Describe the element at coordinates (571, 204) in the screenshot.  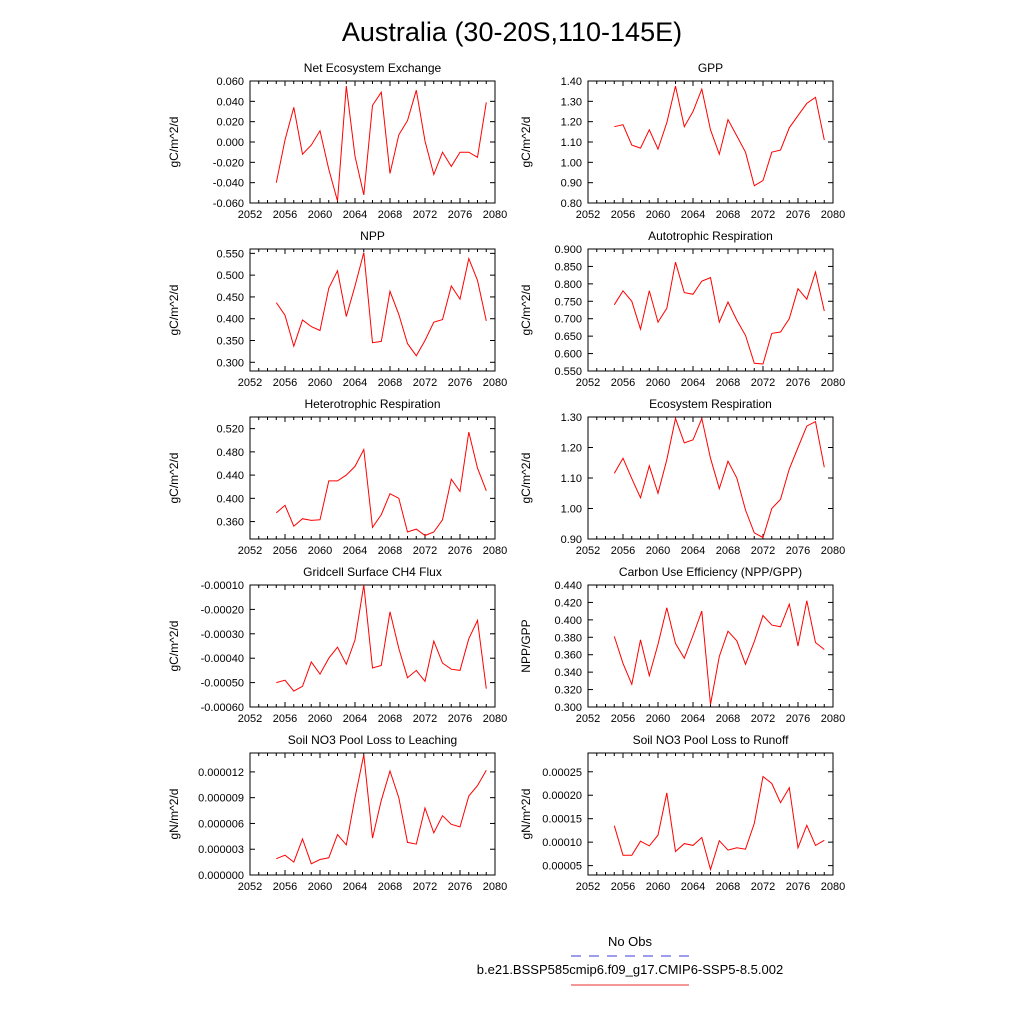
I see `y-tick-label: 0.80` at that location.